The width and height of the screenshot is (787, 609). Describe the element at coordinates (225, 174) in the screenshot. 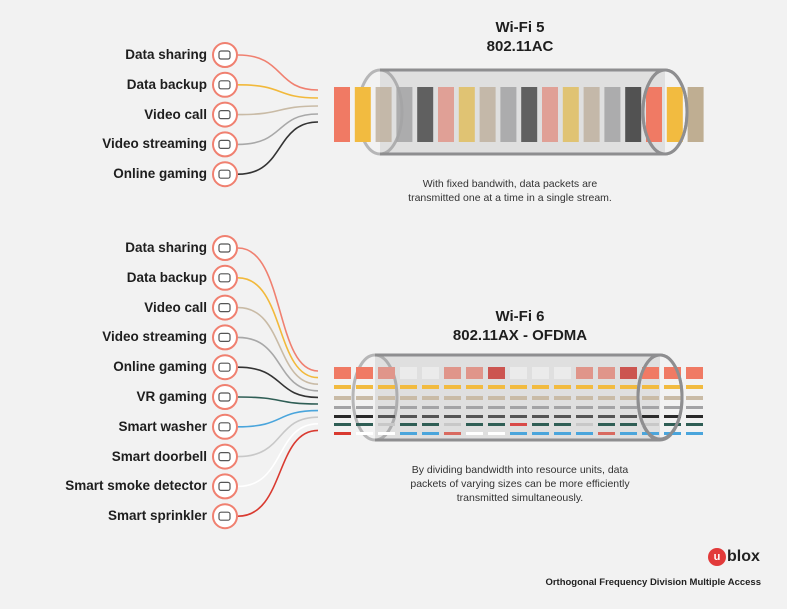

I see `gamepad-icon` at that location.